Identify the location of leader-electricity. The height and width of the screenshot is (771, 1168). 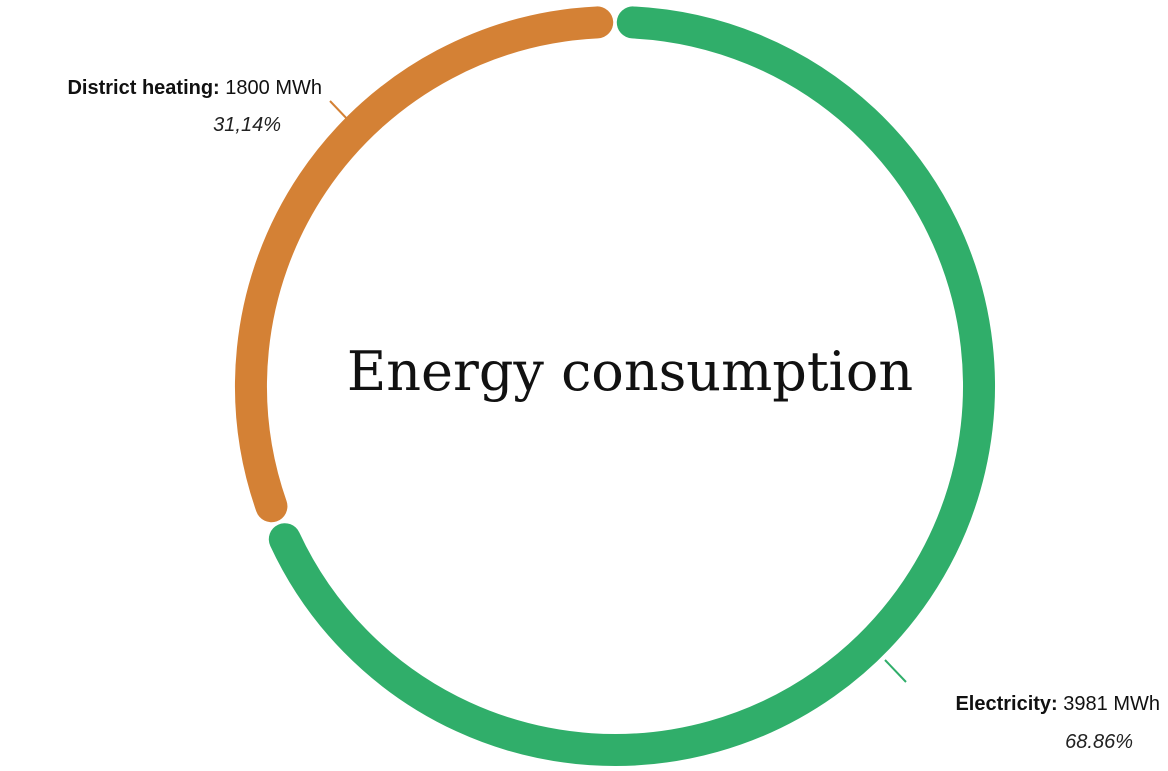
(895, 671).